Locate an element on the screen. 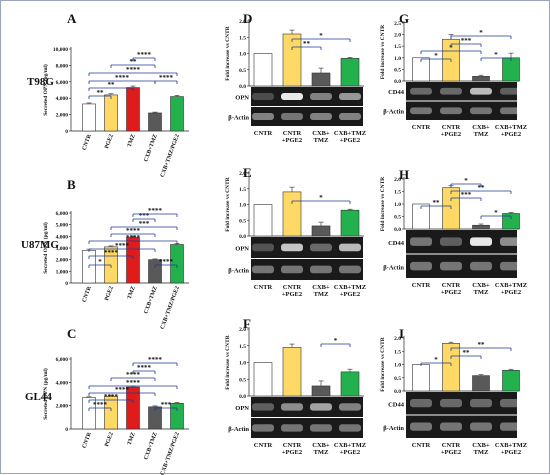  category-label: CXB+TMZ +PGE2 is located at coordinates (511, 449).